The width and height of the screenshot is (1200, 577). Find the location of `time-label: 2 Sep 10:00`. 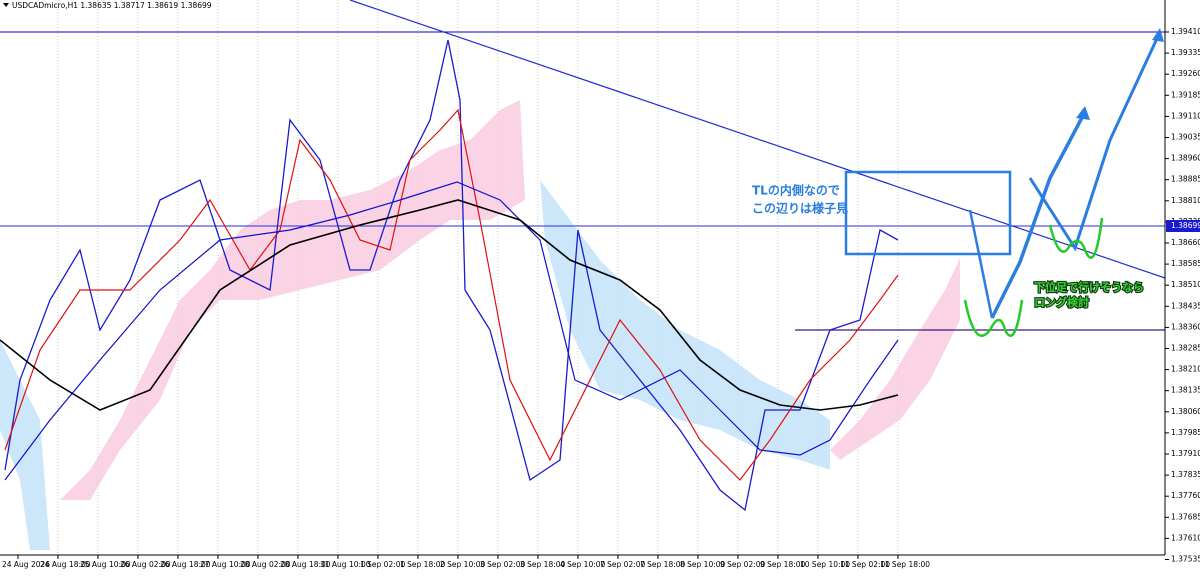

time-label: 2 Sep 10:00 is located at coordinates (463, 564).